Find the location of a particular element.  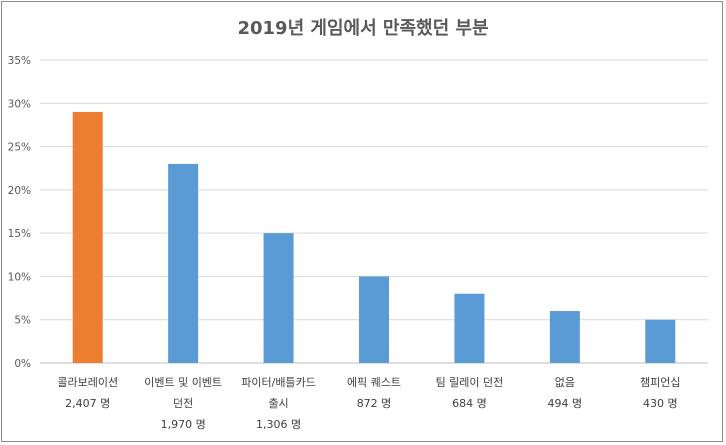

category-label: 출시 is located at coordinates (278, 403).